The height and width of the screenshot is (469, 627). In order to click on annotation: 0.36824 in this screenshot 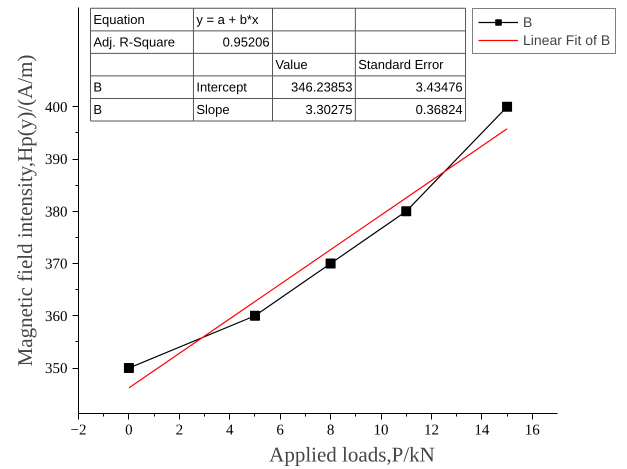, I will do `click(439, 110)`.